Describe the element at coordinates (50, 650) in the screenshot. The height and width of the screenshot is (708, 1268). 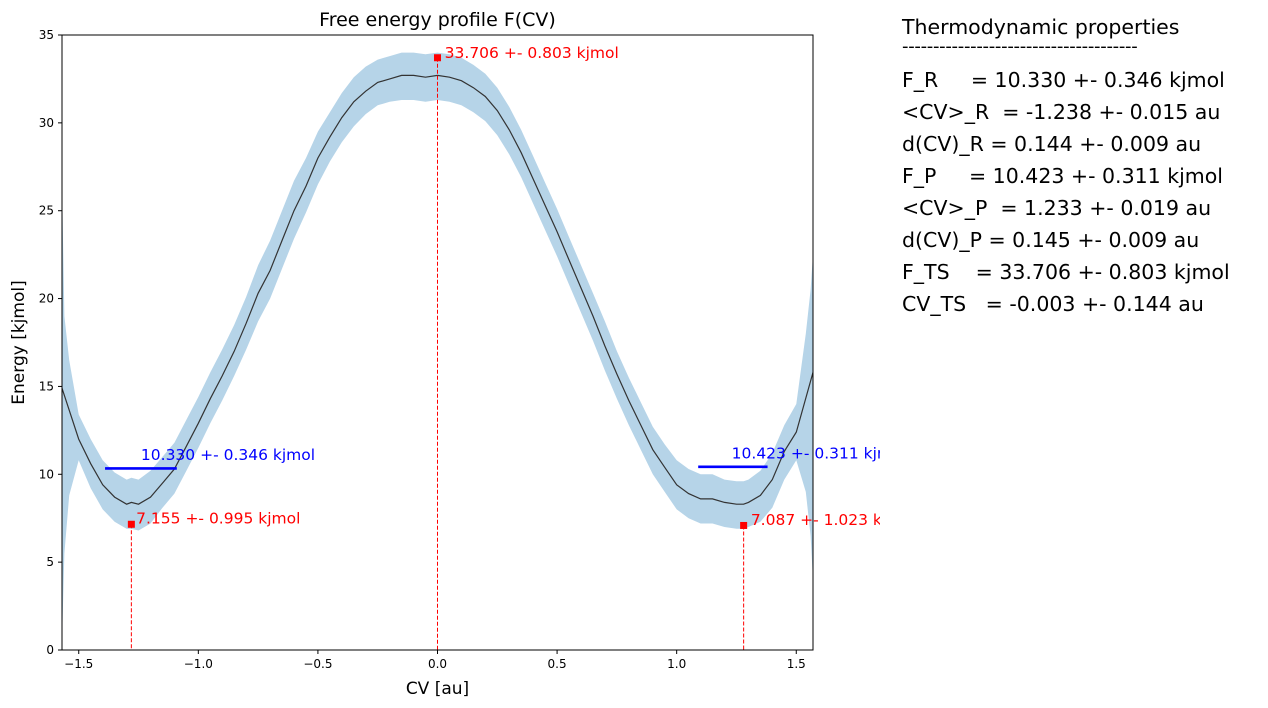
I see `y-tick-label: 0` at that location.